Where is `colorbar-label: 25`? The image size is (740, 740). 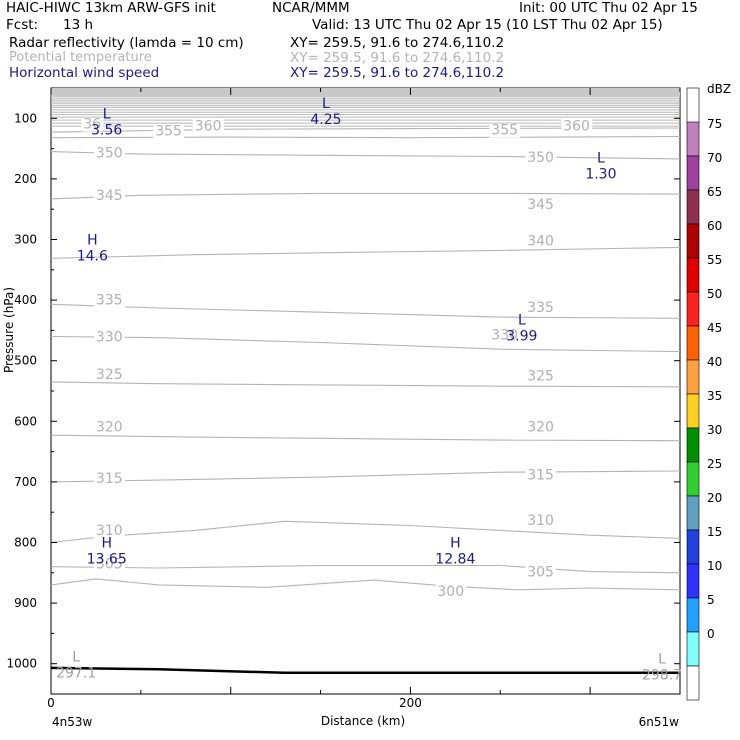
colorbar-label: 25 is located at coordinates (714, 464).